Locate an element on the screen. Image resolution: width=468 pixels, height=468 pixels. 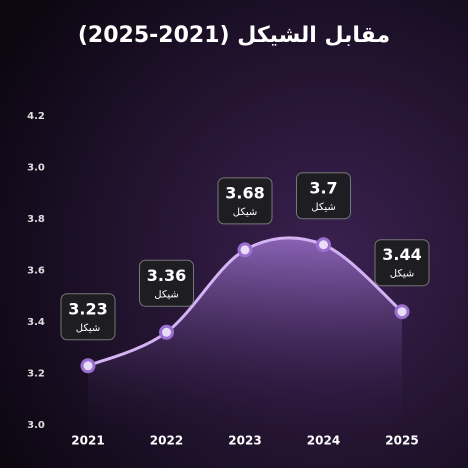
x-tick-label: 2022 is located at coordinates (166, 441).